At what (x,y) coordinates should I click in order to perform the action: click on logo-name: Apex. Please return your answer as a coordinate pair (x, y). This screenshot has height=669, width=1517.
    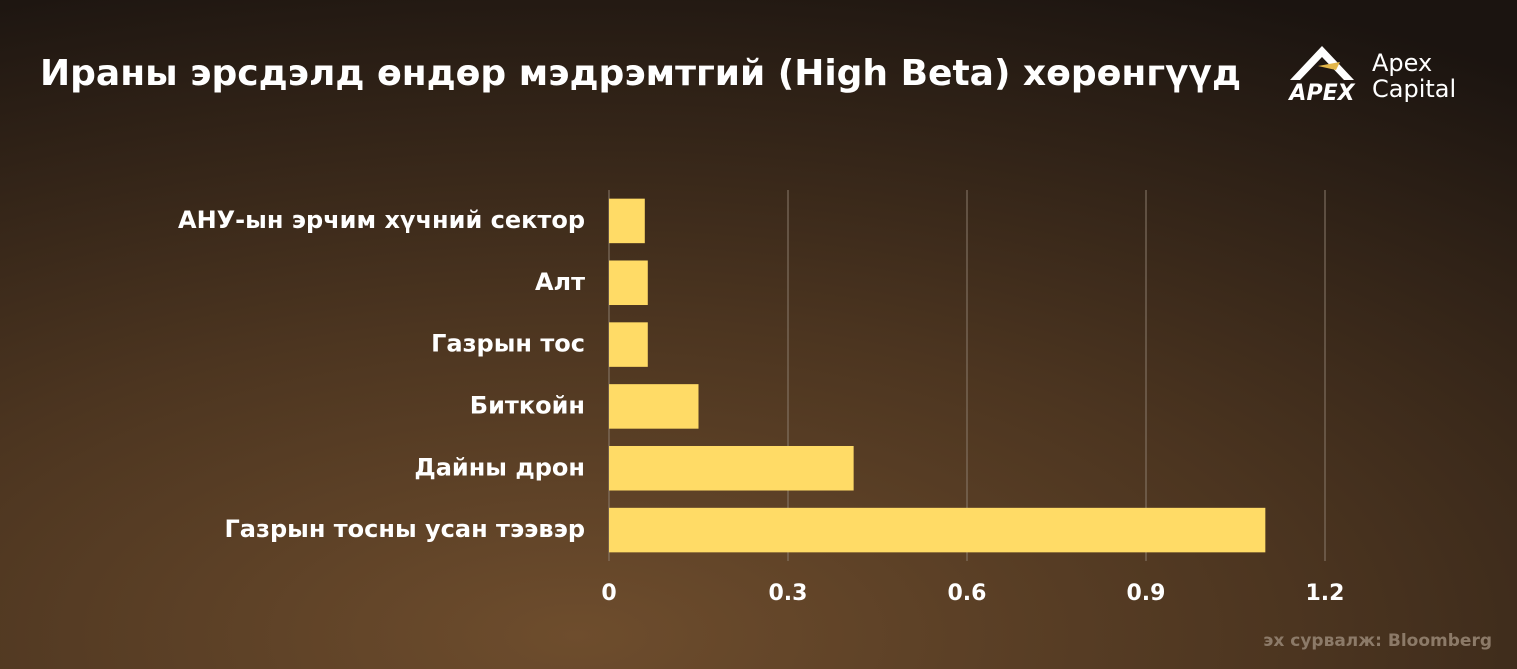
    Looking at the image, I should click on (1402, 63).